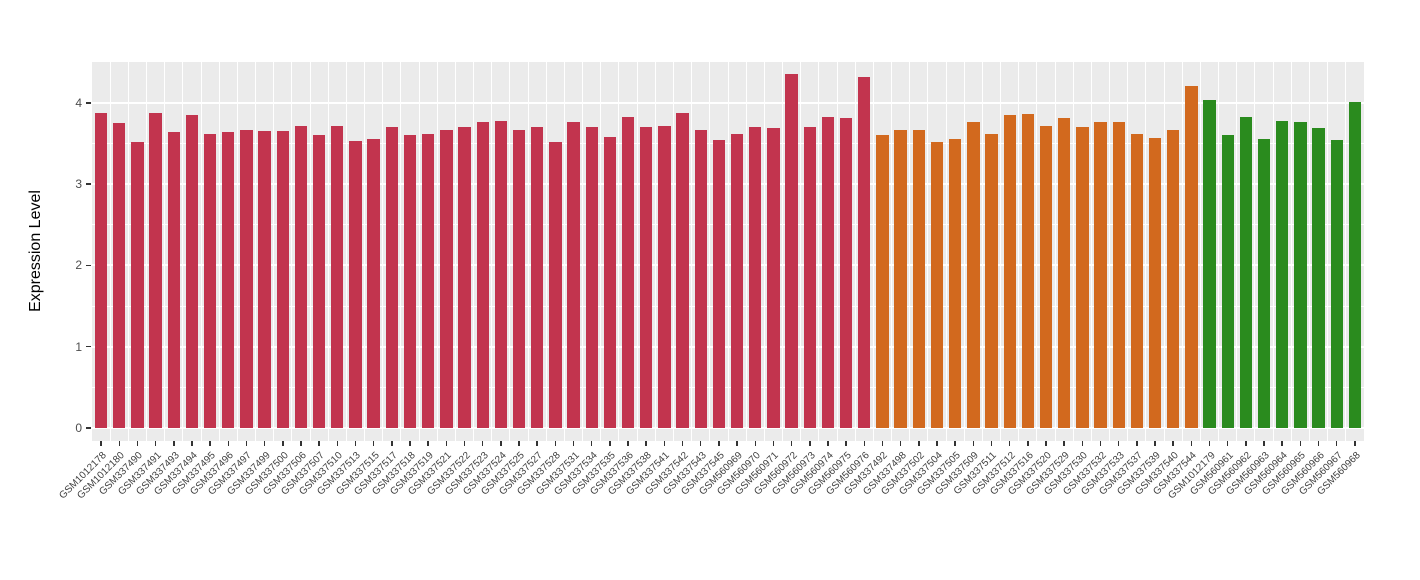 The width and height of the screenshot is (1420, 580). I want to click on bar-GSM560976, so click(864, 252).